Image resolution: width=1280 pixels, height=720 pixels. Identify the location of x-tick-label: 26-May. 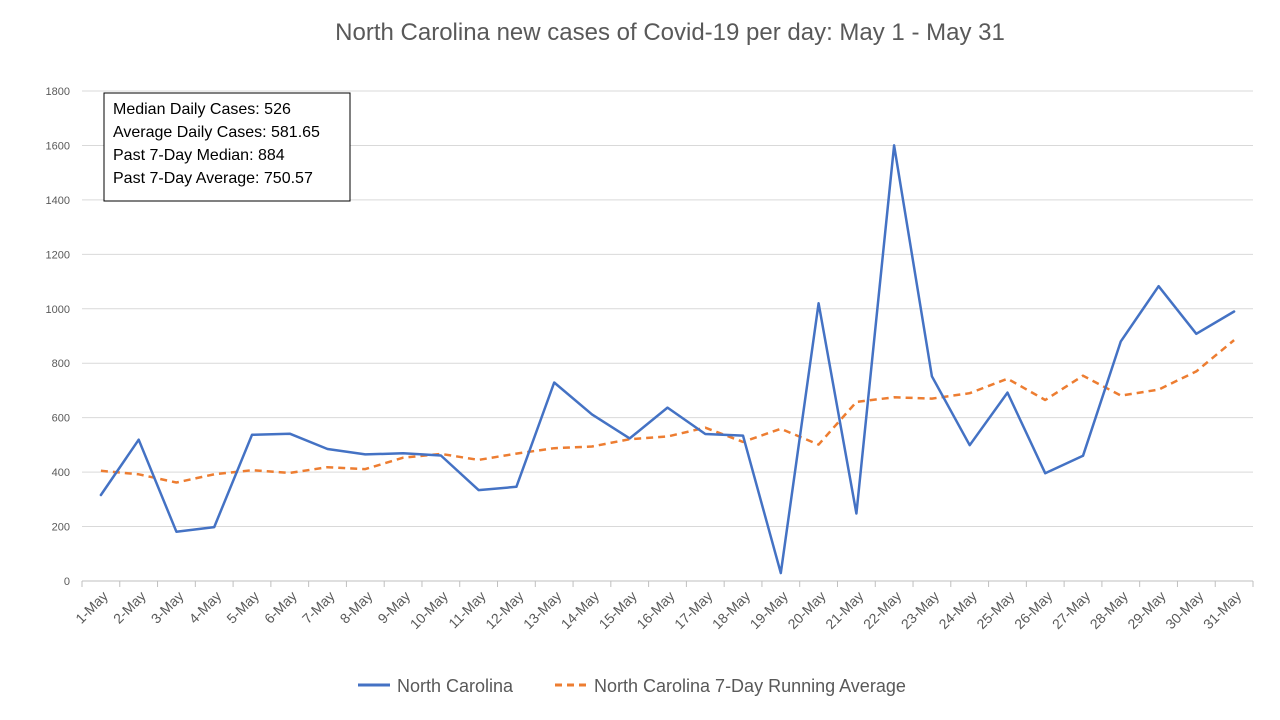
(1033, 610).